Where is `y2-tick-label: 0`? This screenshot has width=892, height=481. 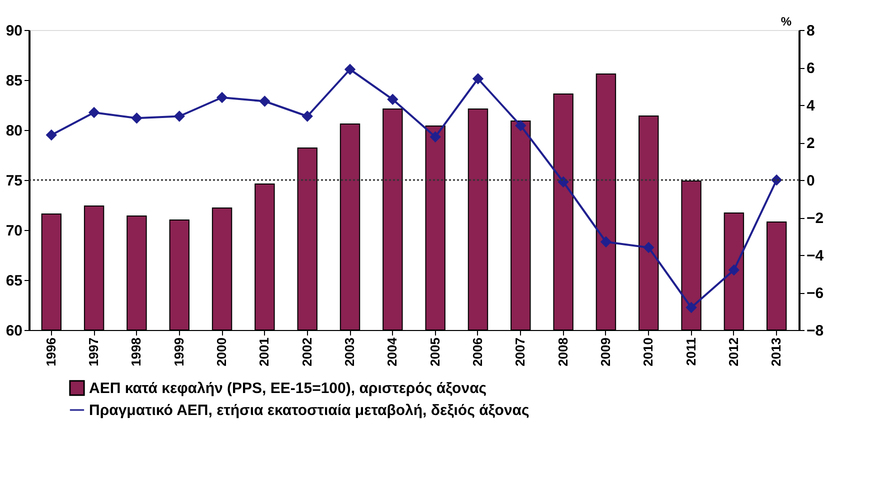 y2-tick-label: 0 is located at coordinates (810, 181).